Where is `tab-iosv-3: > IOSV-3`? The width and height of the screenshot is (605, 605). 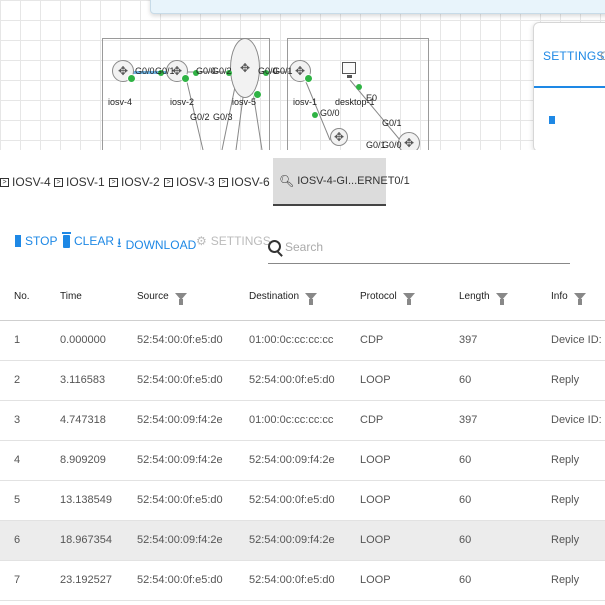 tab-iosv-3: > IOSV-3 is located at coordinates (189, 182).